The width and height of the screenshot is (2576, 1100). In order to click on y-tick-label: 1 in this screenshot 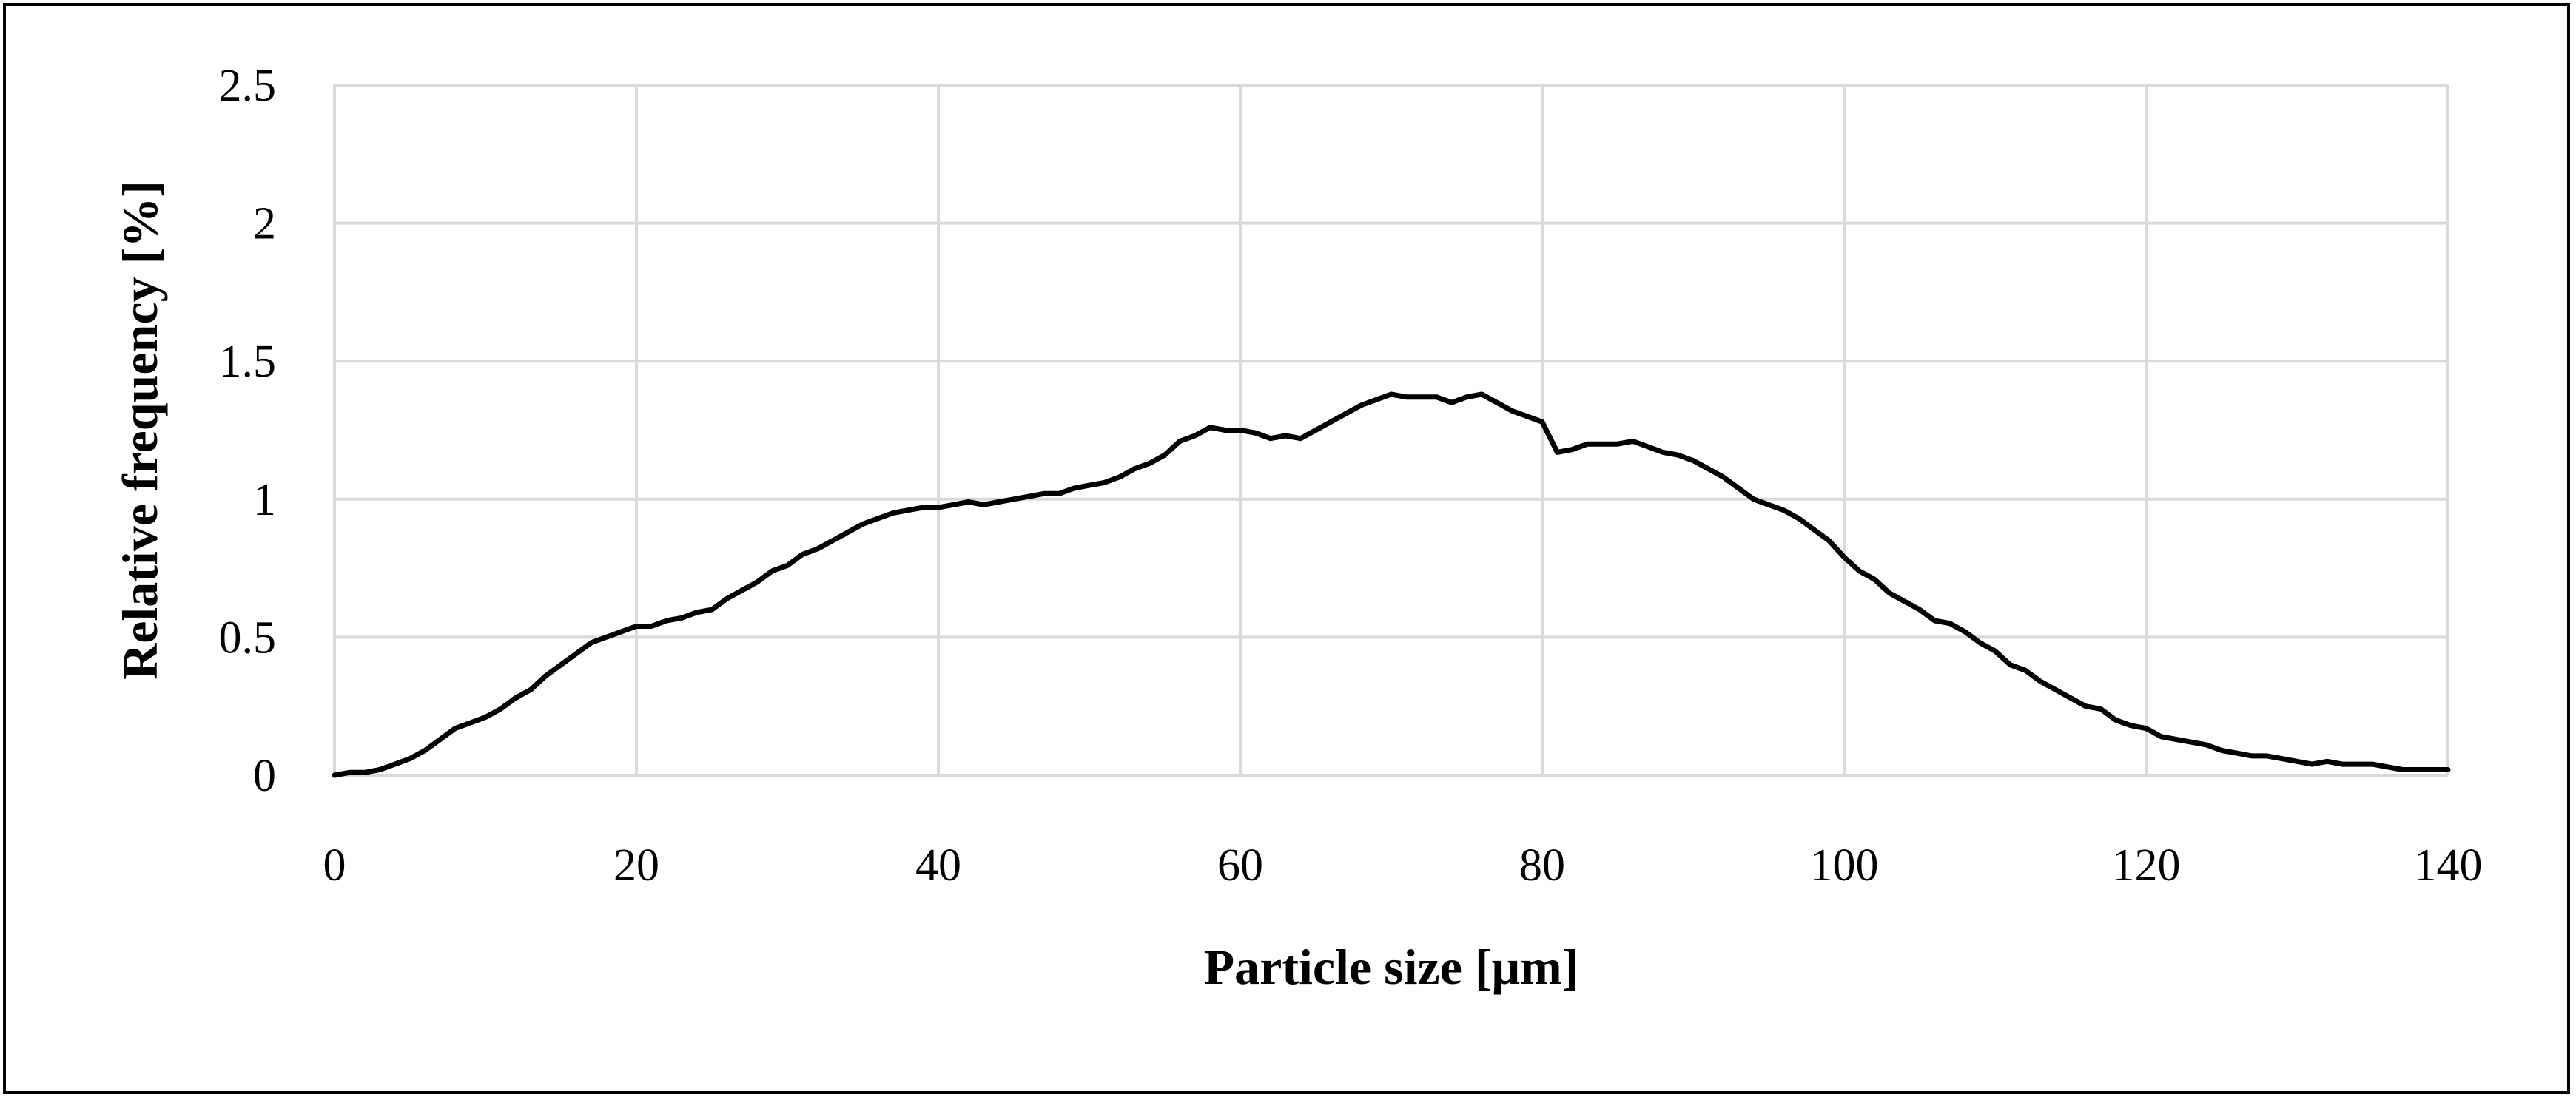, I will do `click(264, 500)`.